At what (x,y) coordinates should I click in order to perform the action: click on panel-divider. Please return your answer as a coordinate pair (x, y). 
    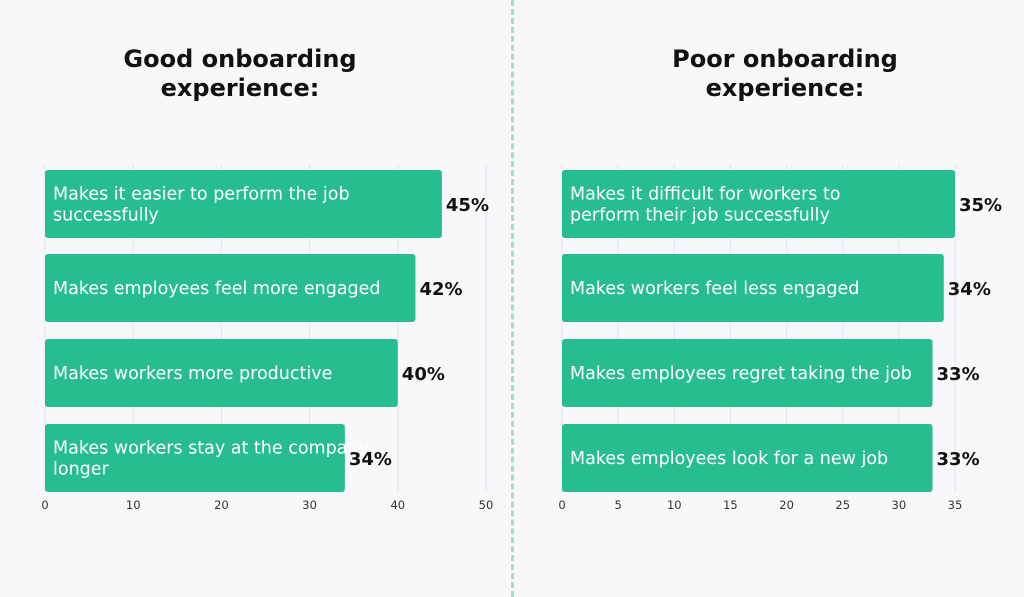
    Looking at the image, I should click on (512, 298).